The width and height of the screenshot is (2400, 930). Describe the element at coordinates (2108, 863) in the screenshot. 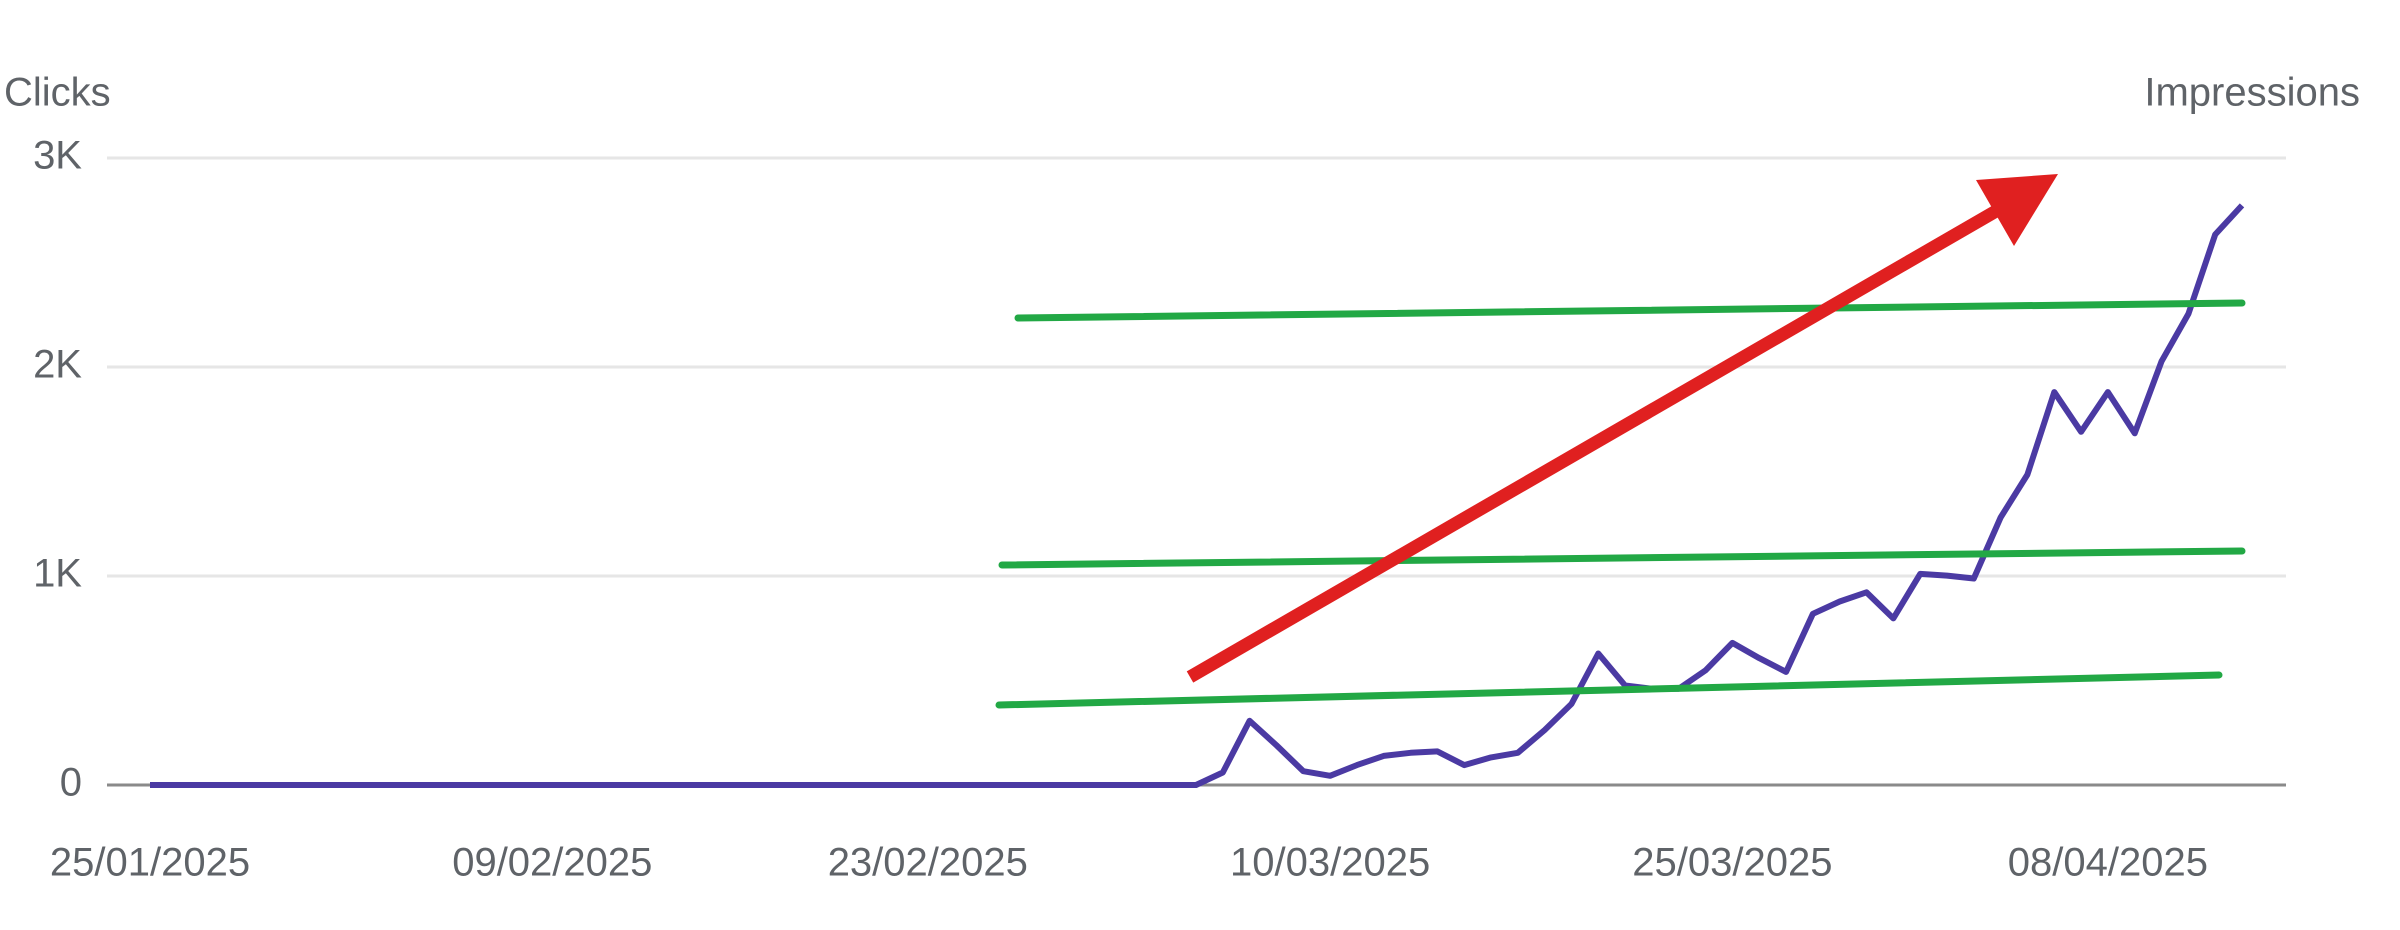

I see `x-tick-label: 08/04/2025` at that location.